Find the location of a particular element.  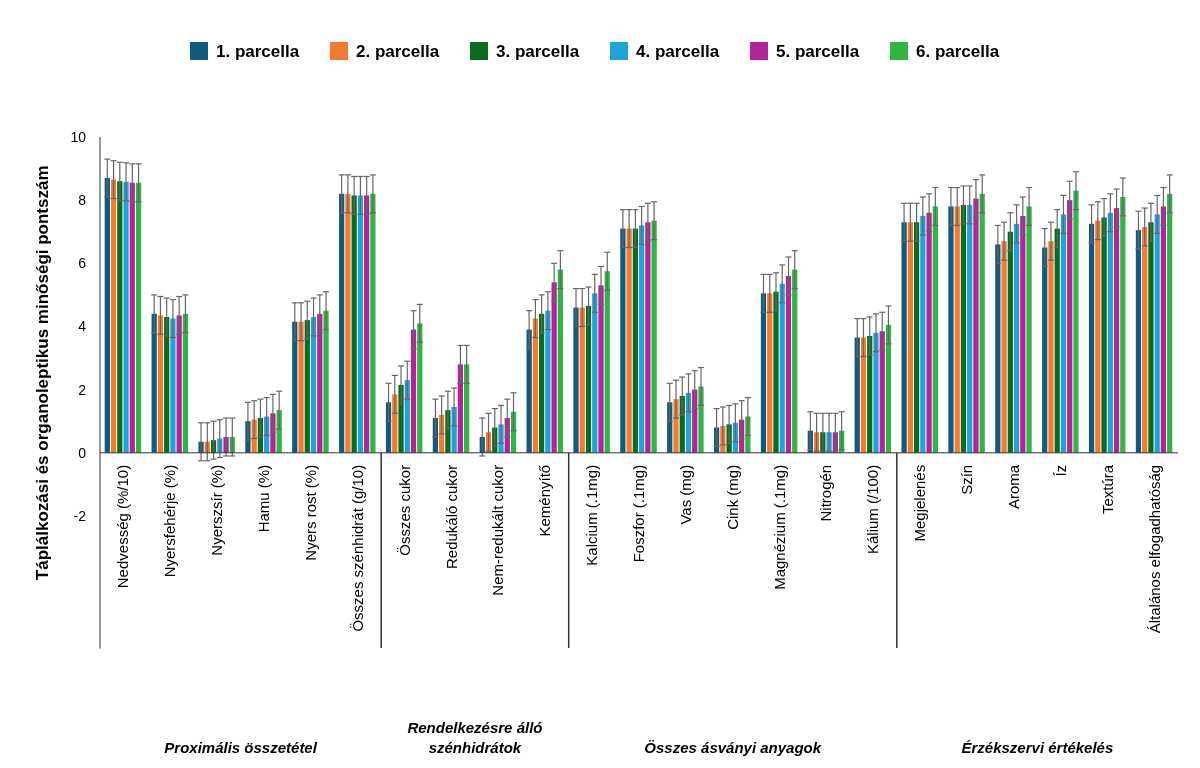

x-tick-label: Nedvesség (%/10) is located at coordinates (123, 526).